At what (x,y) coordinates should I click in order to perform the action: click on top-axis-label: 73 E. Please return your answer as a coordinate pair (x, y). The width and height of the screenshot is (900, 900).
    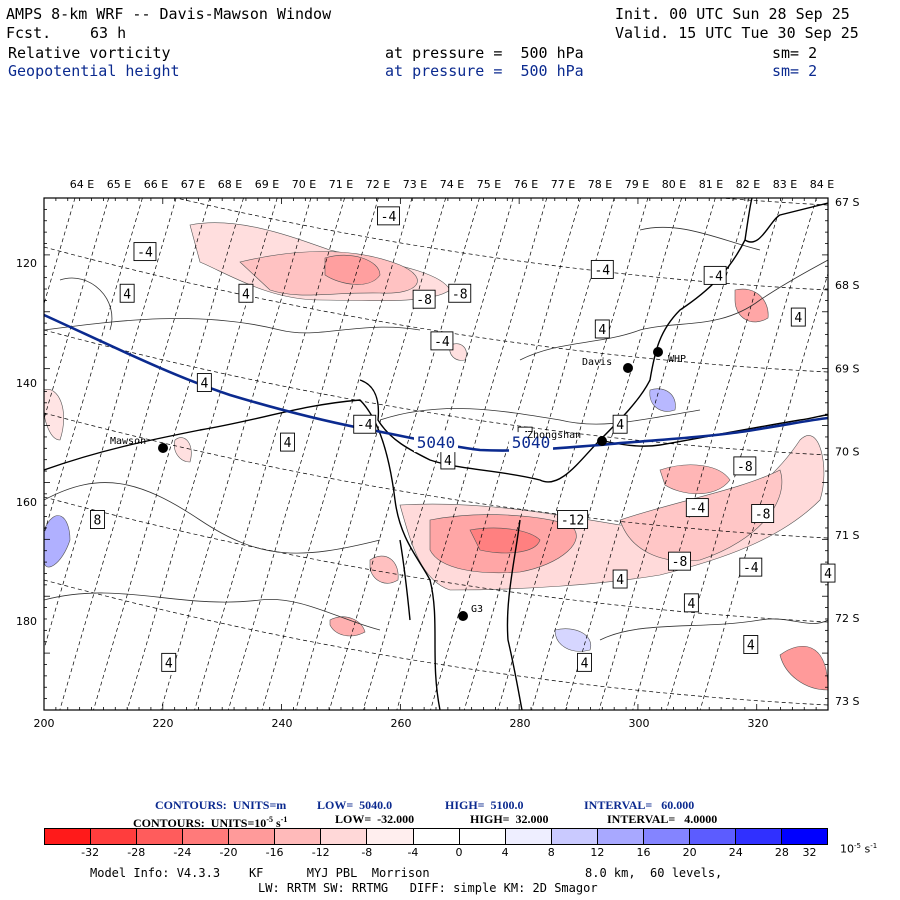
    Looking at the image, I should click on (415, 184).